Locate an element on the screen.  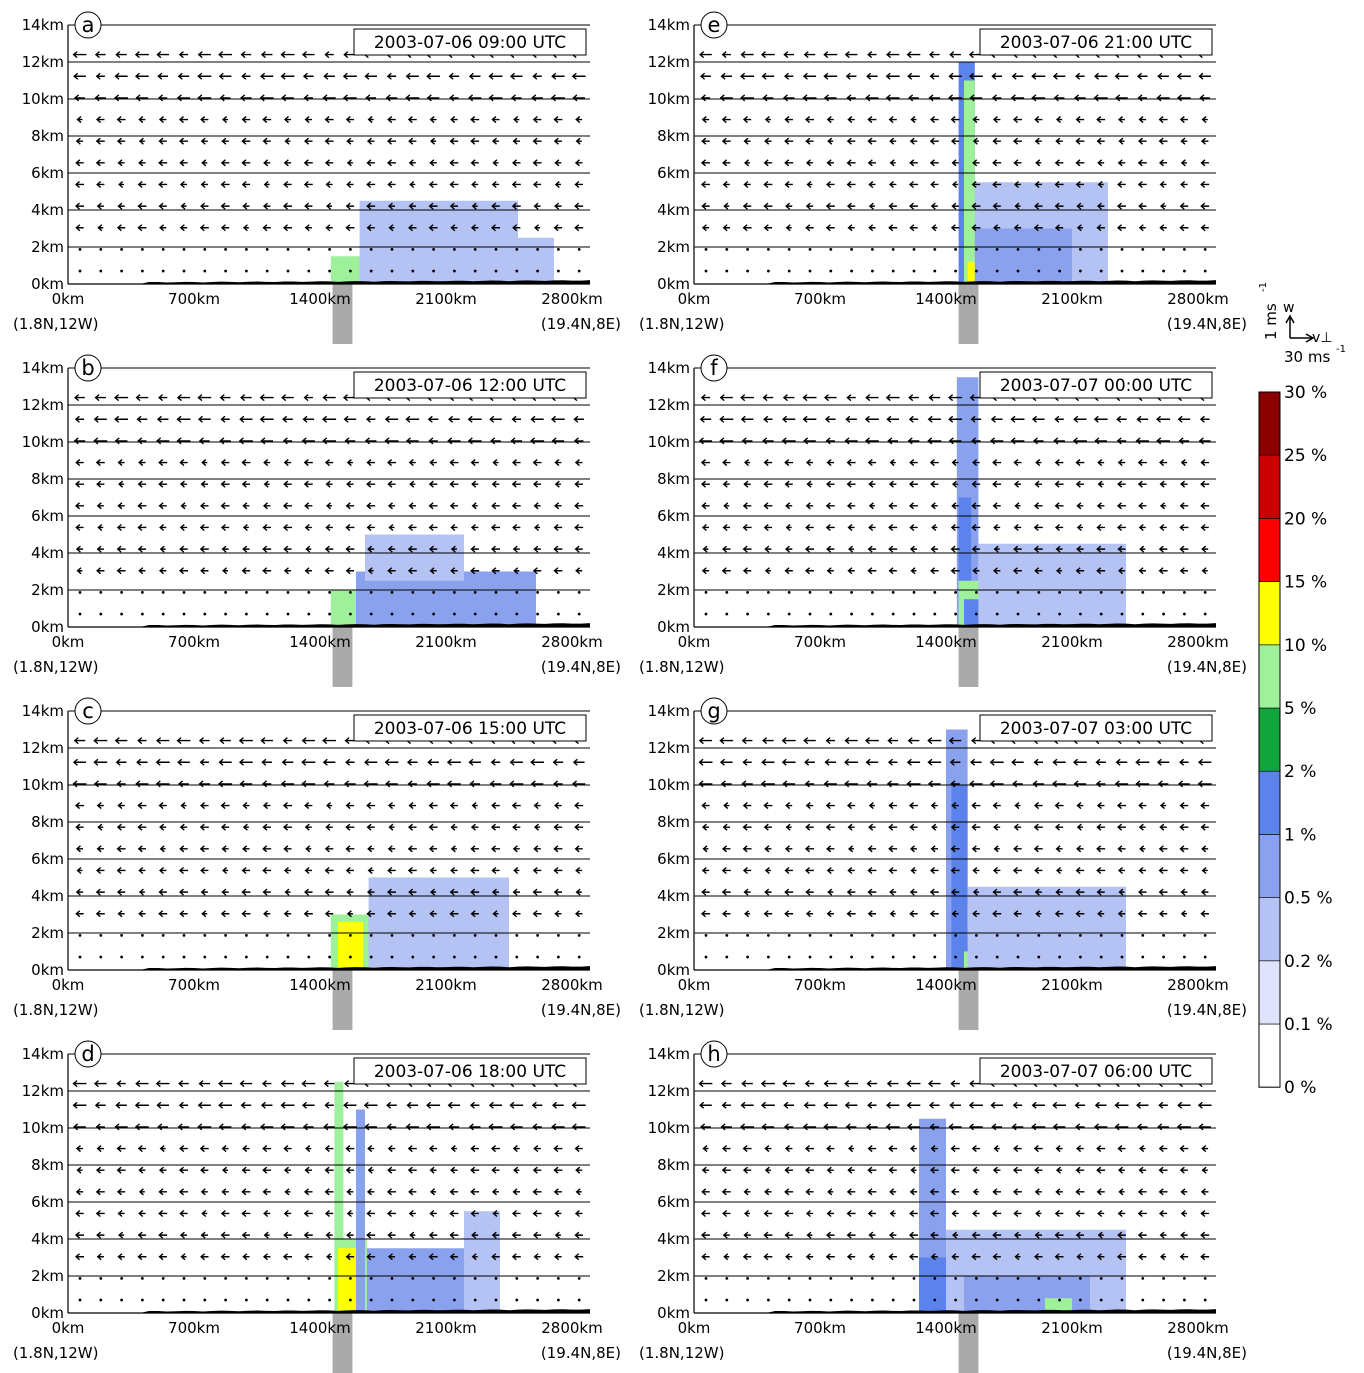
y-tick-label: 8km is located at coordinates (47, 822).